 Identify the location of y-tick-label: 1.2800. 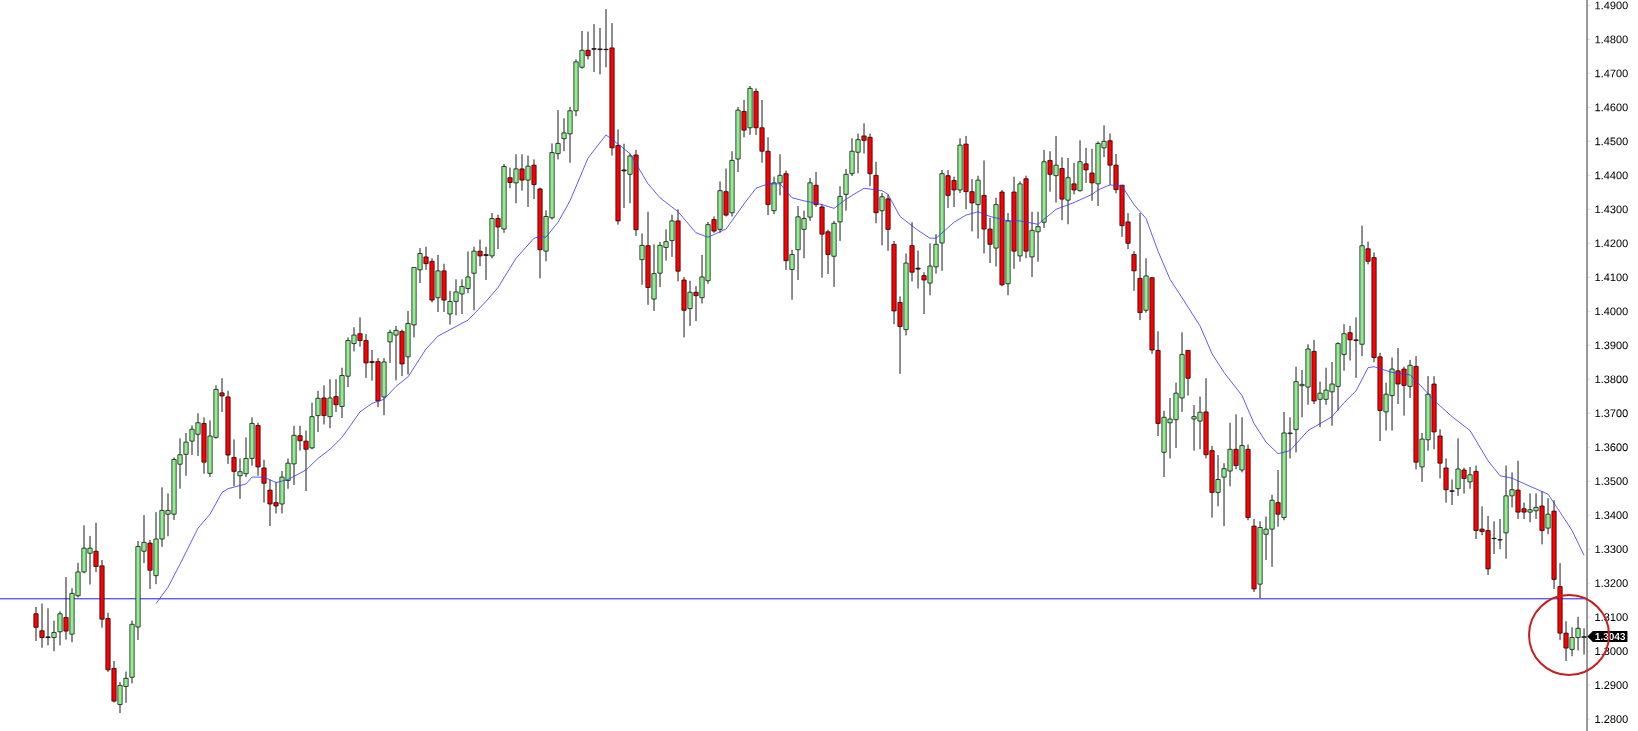
(1611, 719).